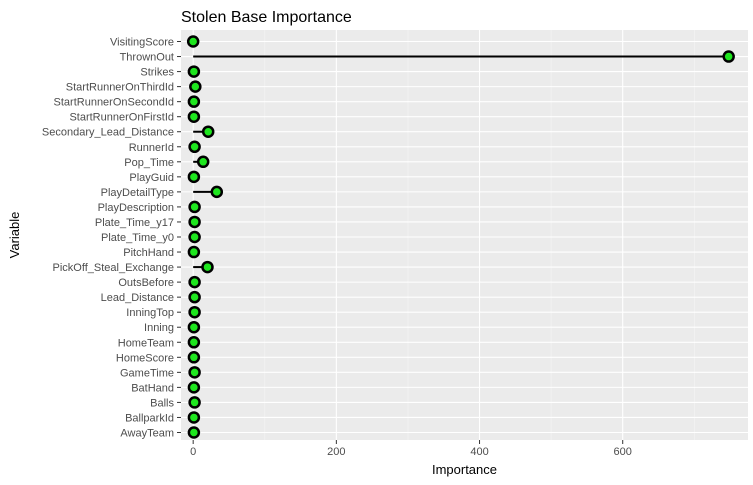 This screenshot has height=485, width=753. I want to click on y-tick-label: BatHand, so click(152, 388).